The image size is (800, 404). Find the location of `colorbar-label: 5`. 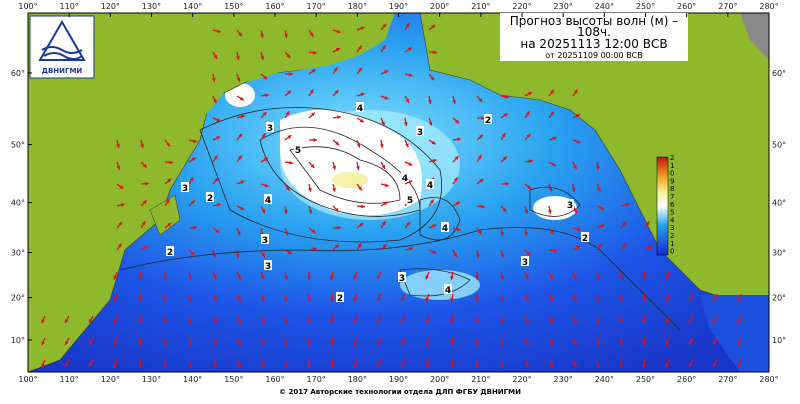

colorbar-label: 5 is located at coordinates (672, 213).